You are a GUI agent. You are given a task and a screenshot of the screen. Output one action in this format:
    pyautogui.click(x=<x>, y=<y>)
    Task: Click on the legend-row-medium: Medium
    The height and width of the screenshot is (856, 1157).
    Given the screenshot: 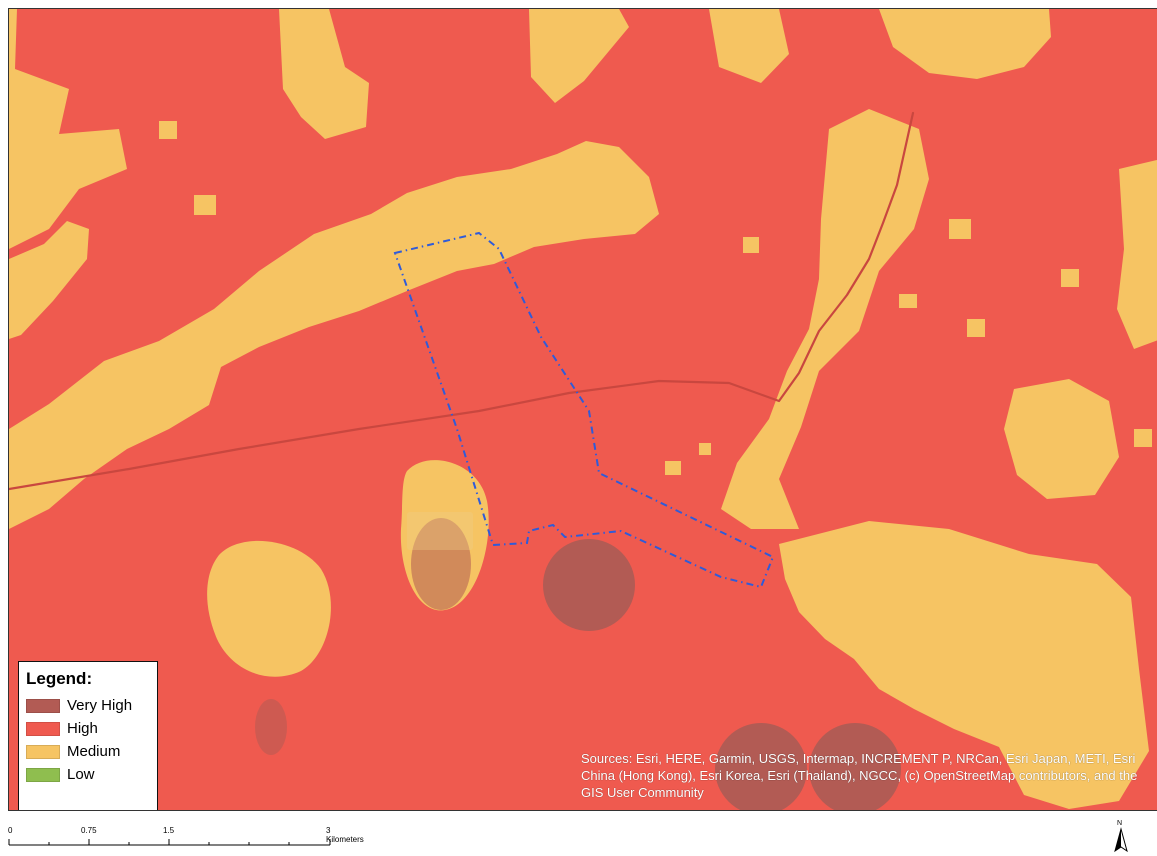 What is the action you would take?
    pyautogui.click(x=88, y=751)
    